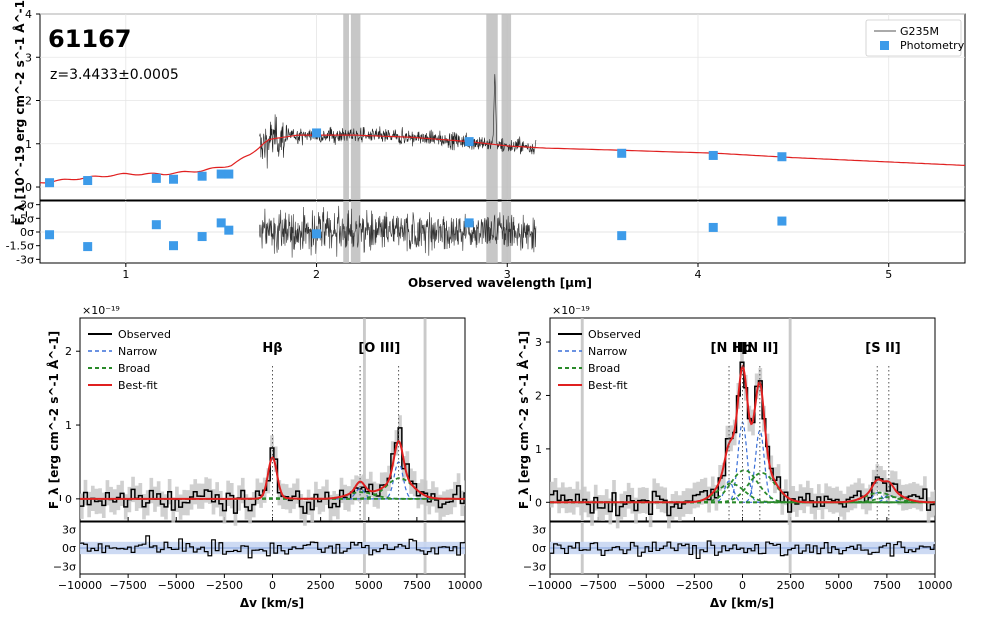  What do you see at coordinates (138, 385) in the screenshot?
I see `left-legend-bestfit: Best-fit` at bounding box center [138, 385].